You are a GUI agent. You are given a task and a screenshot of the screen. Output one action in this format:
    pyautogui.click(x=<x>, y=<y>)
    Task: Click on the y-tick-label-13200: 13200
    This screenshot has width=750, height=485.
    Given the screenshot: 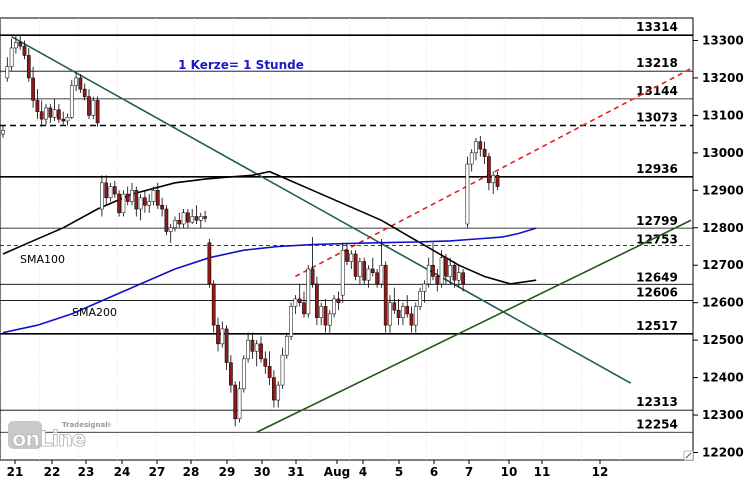 What is the action you would take?
    pyautogui.click(x=723, y=78)
    